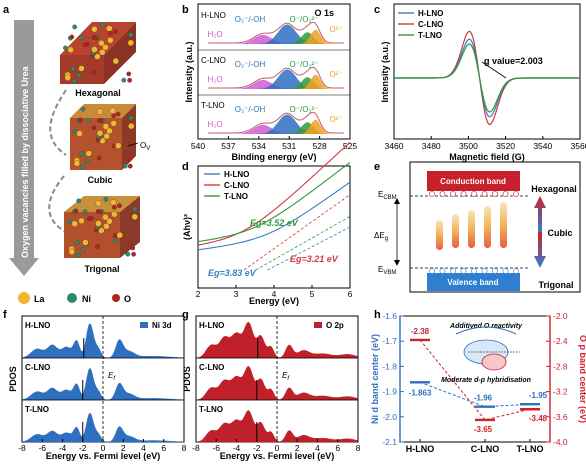 The width and height of the screenshot is (586, 464). I want to click on panel-letter-a: a, so click(6, 10).